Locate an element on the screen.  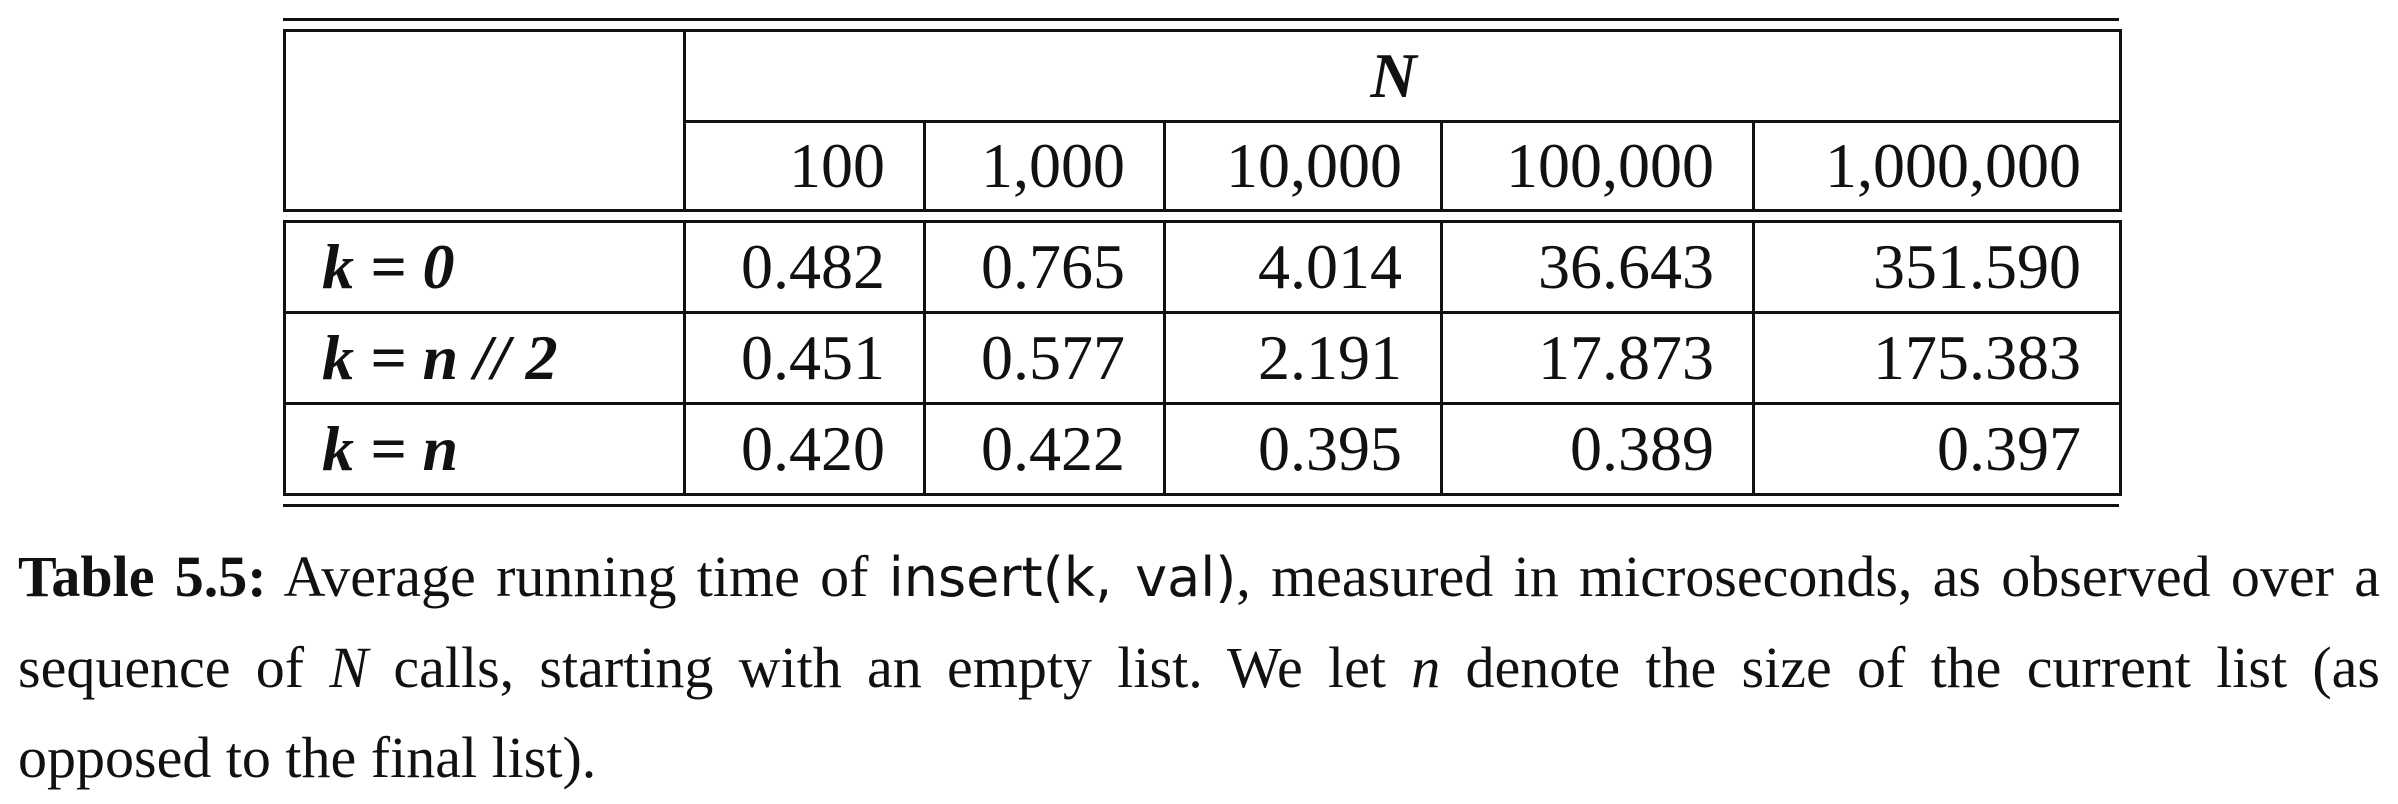
caption-text: Average running time of is located at coordinates (577, 576).